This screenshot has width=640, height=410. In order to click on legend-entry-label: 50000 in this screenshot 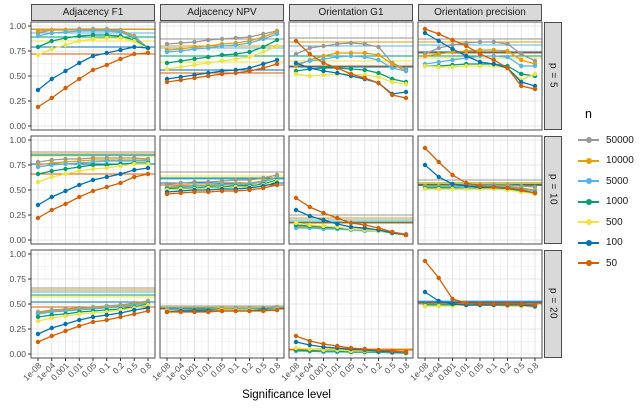, I will do `click(620, 140)`.